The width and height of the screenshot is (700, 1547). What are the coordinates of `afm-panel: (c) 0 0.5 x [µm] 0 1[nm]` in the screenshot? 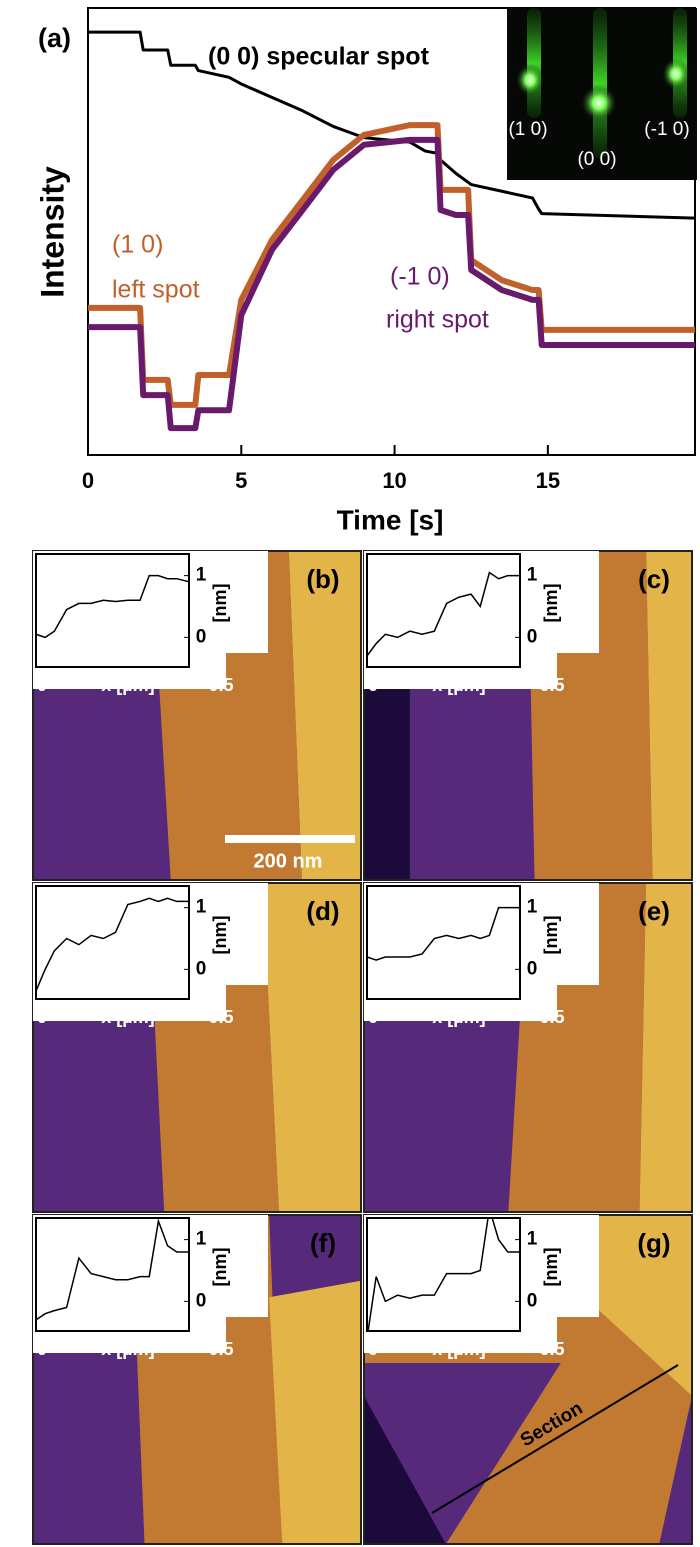 It's located at (528, 715).